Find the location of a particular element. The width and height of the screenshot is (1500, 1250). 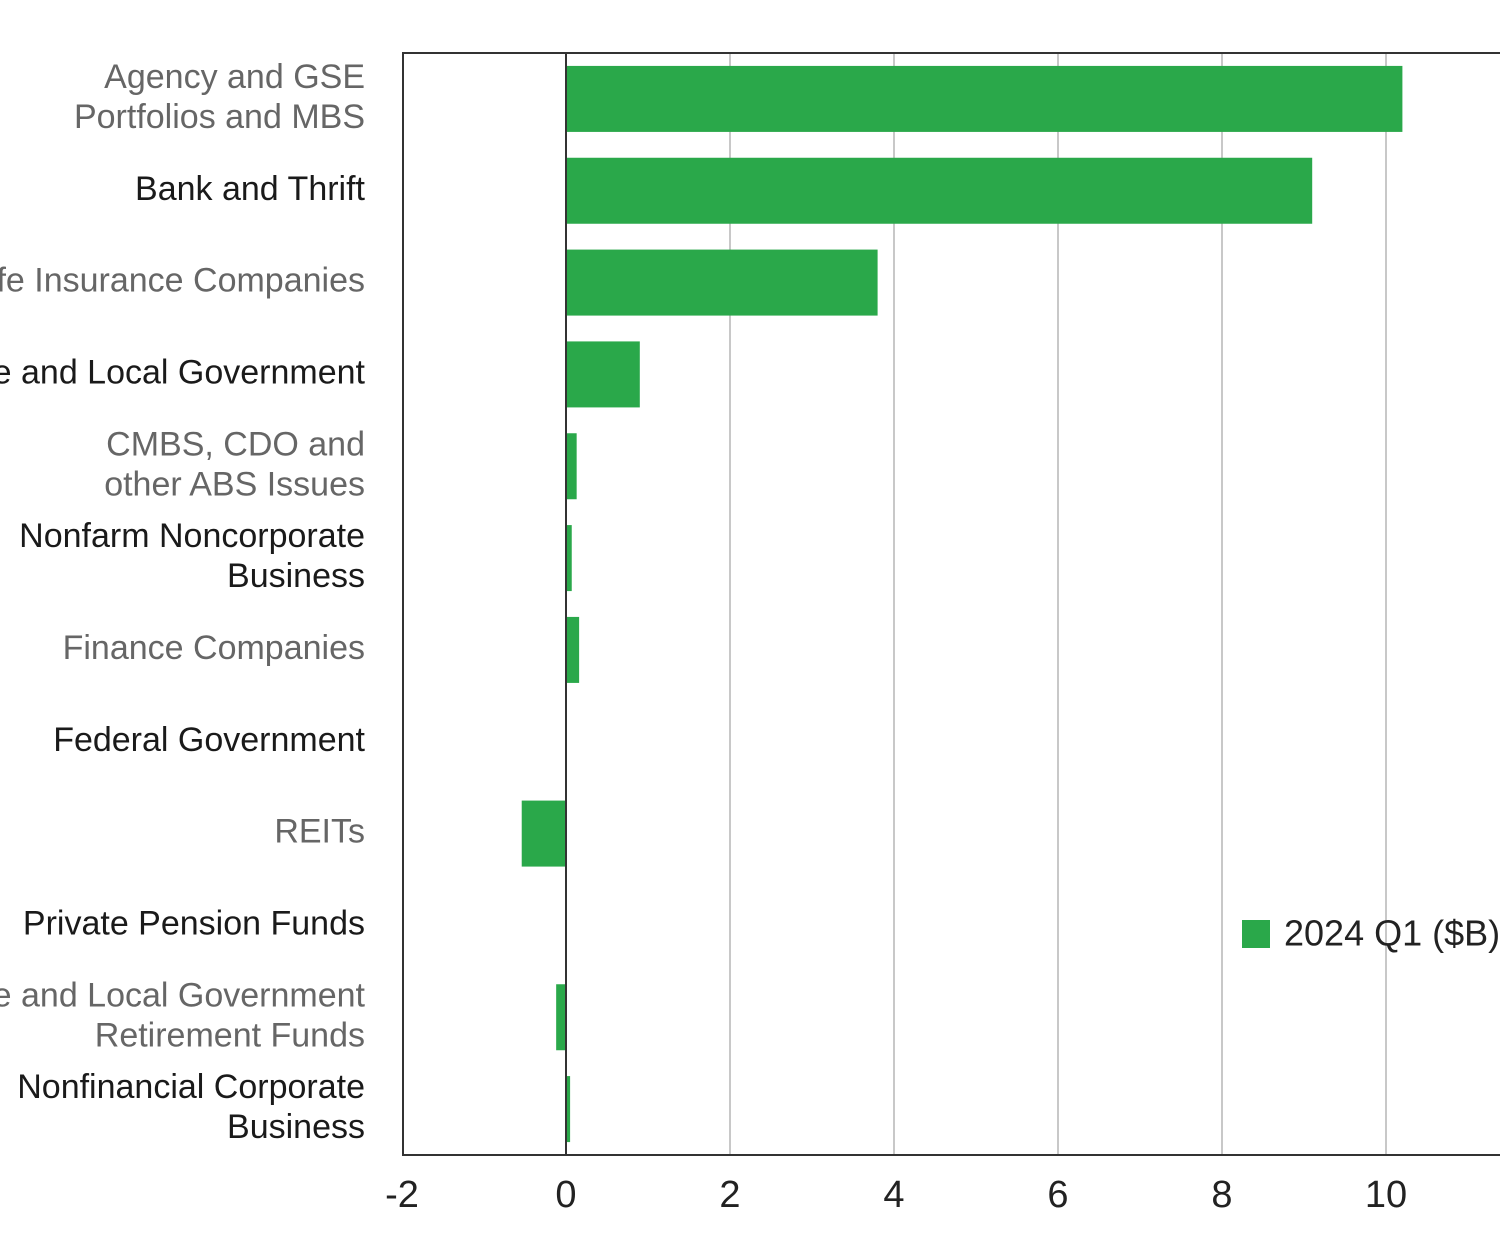

category-label-line: REITs is located at coordinates (319, 832).